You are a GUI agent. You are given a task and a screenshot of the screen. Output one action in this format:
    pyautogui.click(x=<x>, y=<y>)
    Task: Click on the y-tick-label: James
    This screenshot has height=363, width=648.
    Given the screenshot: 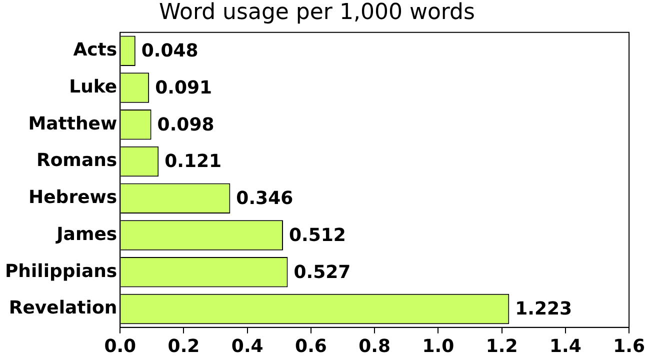 What is the action you would take?
    pyautogui.click(x=86, y=234)
    